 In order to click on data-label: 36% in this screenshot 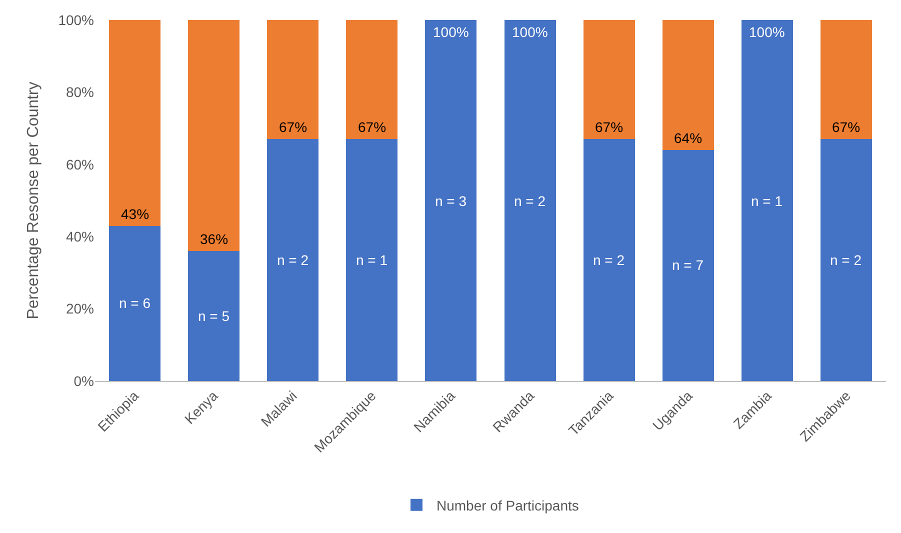, I will do `click(214, 239)`.